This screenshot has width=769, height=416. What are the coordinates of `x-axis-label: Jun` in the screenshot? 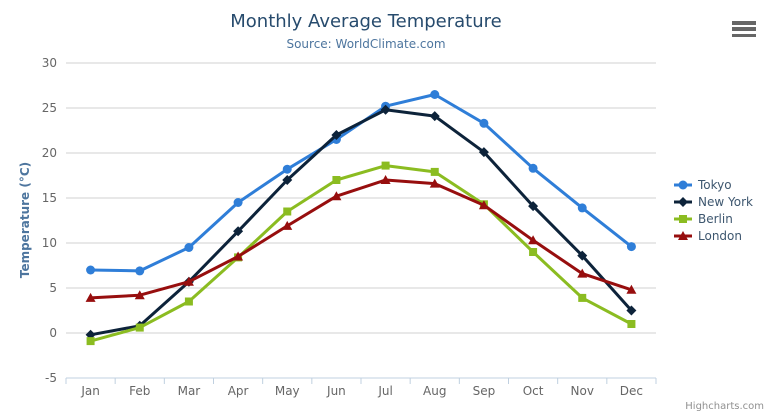 It's located at (336, 391).